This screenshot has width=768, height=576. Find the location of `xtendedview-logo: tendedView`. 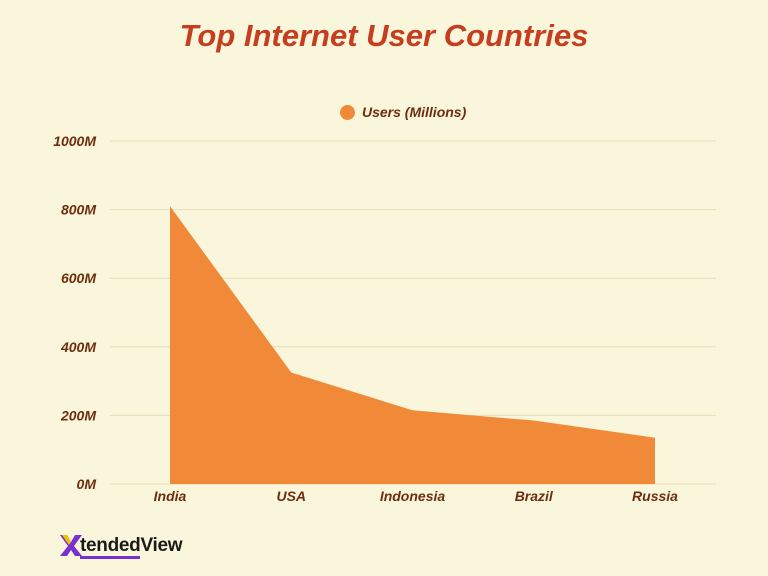

xtendedview-logo: tendedView is located at coordinates (120, 544).